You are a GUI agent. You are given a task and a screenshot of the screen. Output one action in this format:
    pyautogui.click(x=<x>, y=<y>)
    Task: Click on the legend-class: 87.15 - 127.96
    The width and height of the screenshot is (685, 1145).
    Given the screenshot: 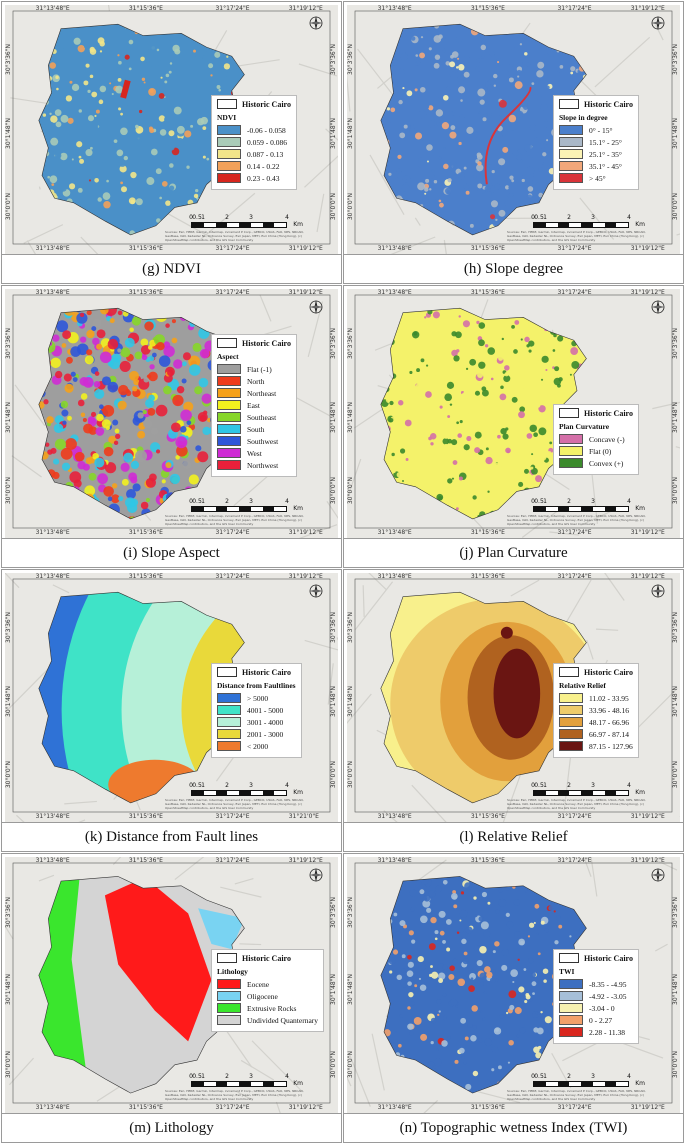 What is the action you would take?
    pyautogui.click(x=596, y=746)
    